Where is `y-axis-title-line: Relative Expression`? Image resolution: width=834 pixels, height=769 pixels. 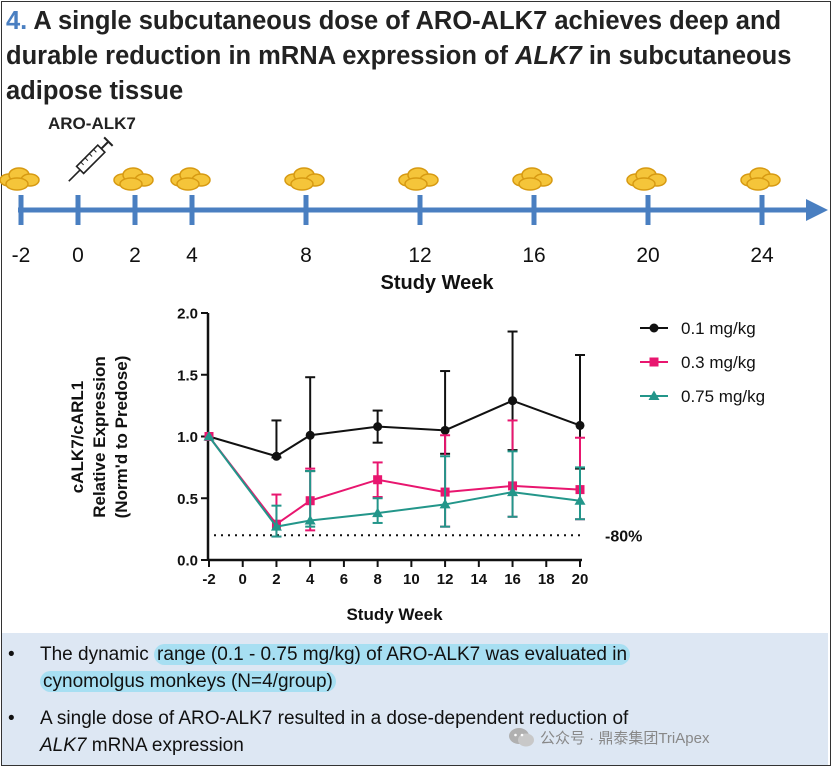
y-axis-title-line: Relative Expression is located at coordinates (99, 437).